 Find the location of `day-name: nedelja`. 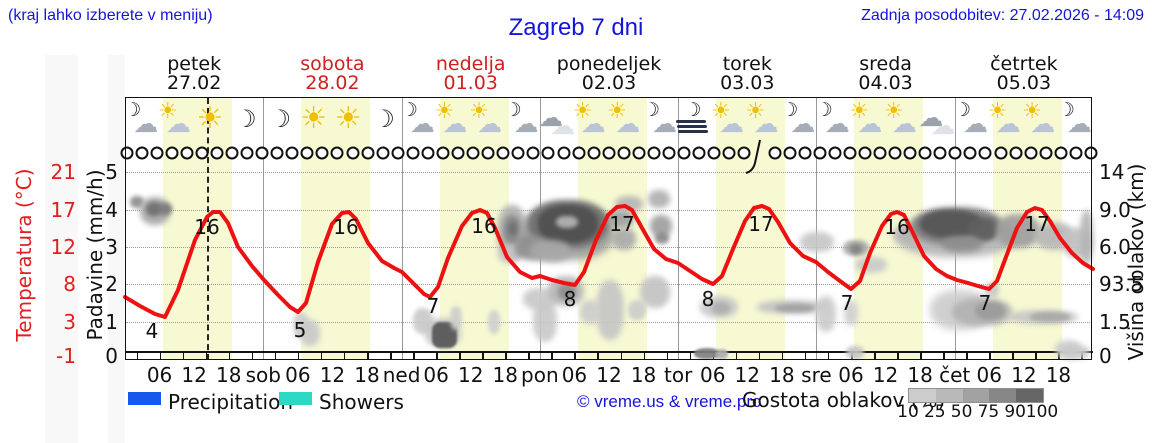

day-name: nedelja is located at coordinates (470, 64).